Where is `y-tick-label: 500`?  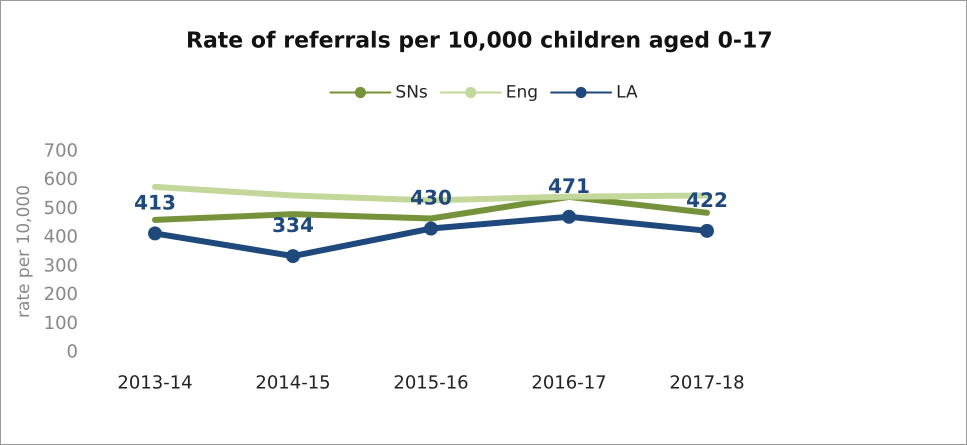
y-tick-label: 500 is located at coordinates (61, 208).